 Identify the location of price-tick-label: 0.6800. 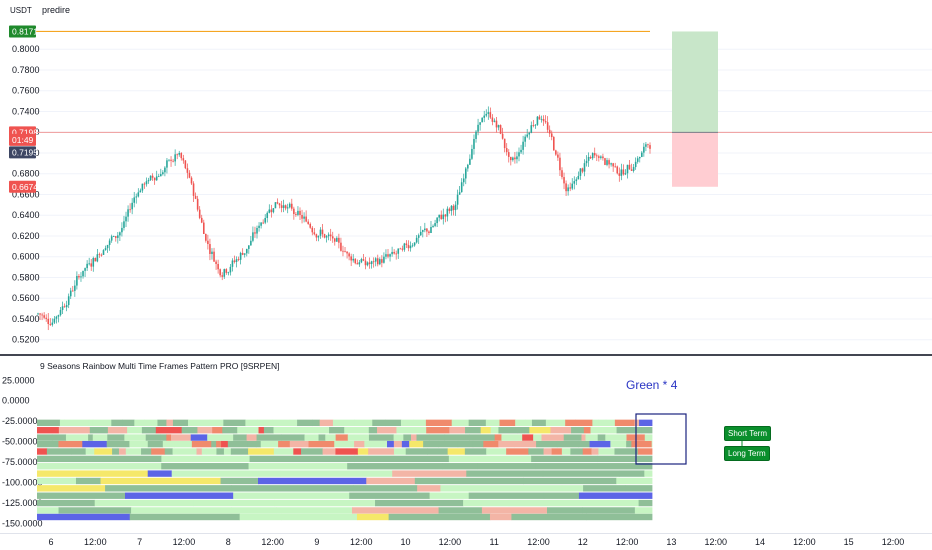
(26, 174).